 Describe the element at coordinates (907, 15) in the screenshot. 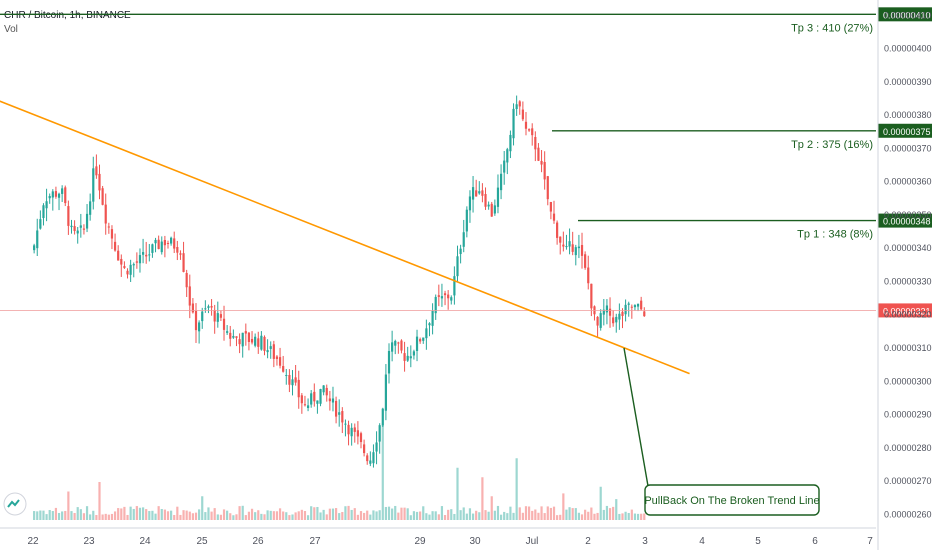

I see `target-price-text: 0.00000410` at that location.